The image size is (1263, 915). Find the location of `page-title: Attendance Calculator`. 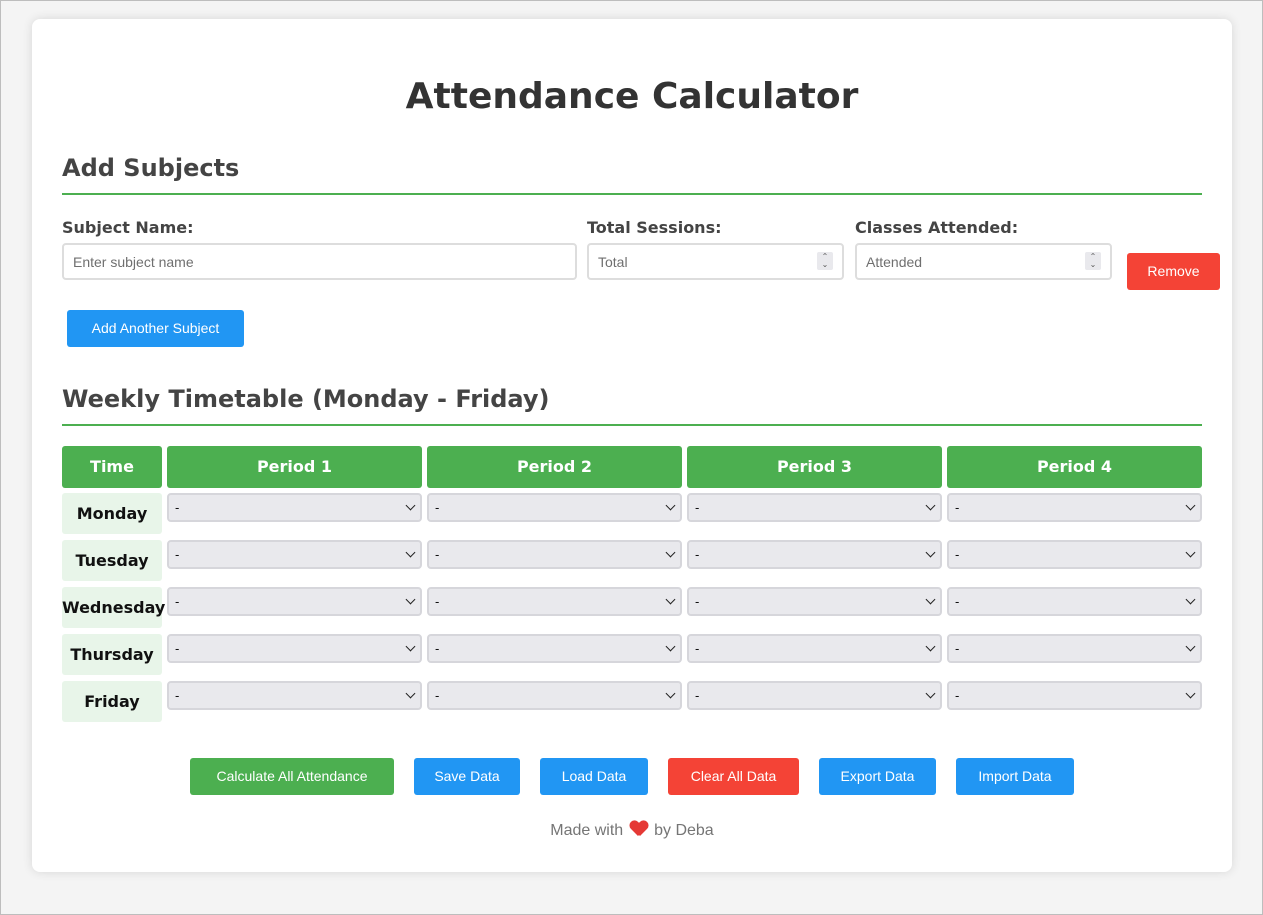

page-title: Attendance Calculator is located at coordinates (632, 96).